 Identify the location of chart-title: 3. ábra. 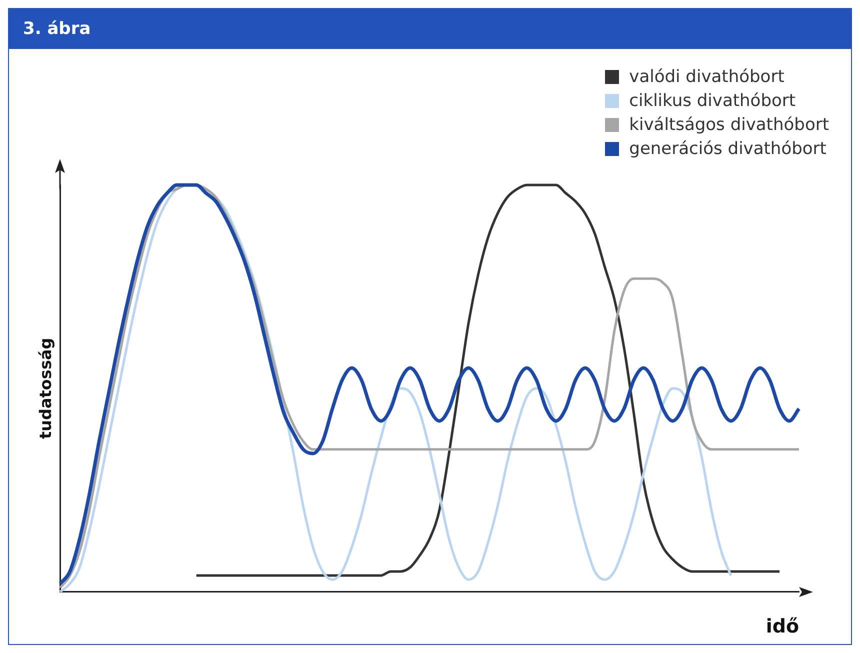
(430, 29).